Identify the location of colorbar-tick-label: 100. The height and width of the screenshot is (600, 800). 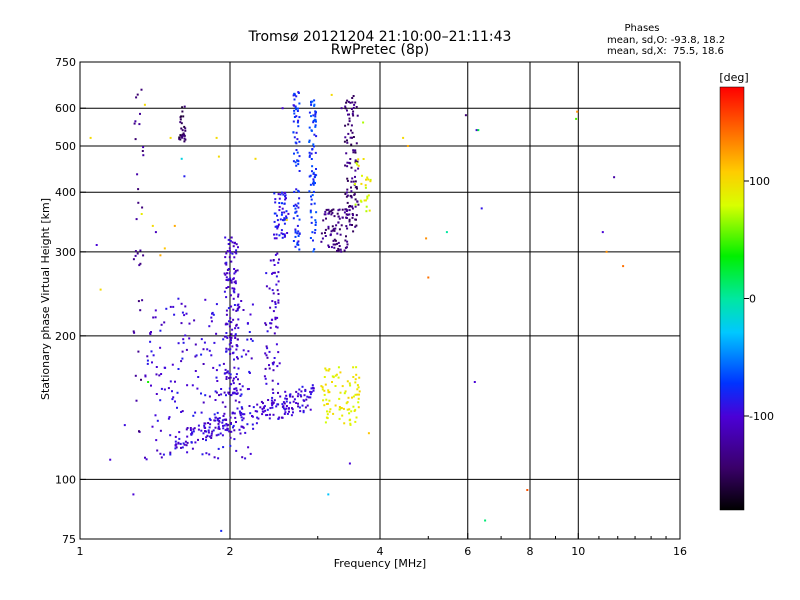
(759, 181).